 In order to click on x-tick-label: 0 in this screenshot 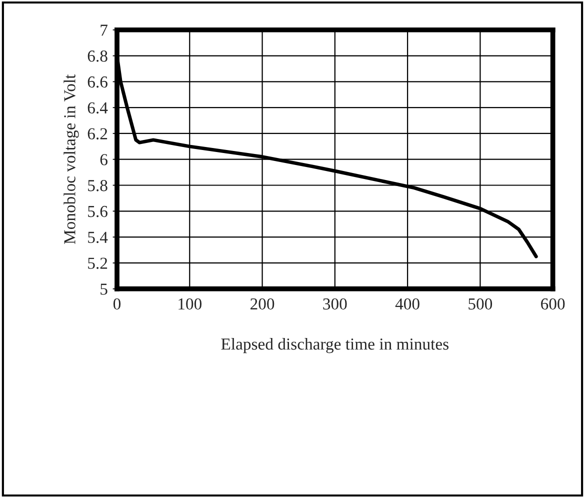, I will do `click(117, 304)`.